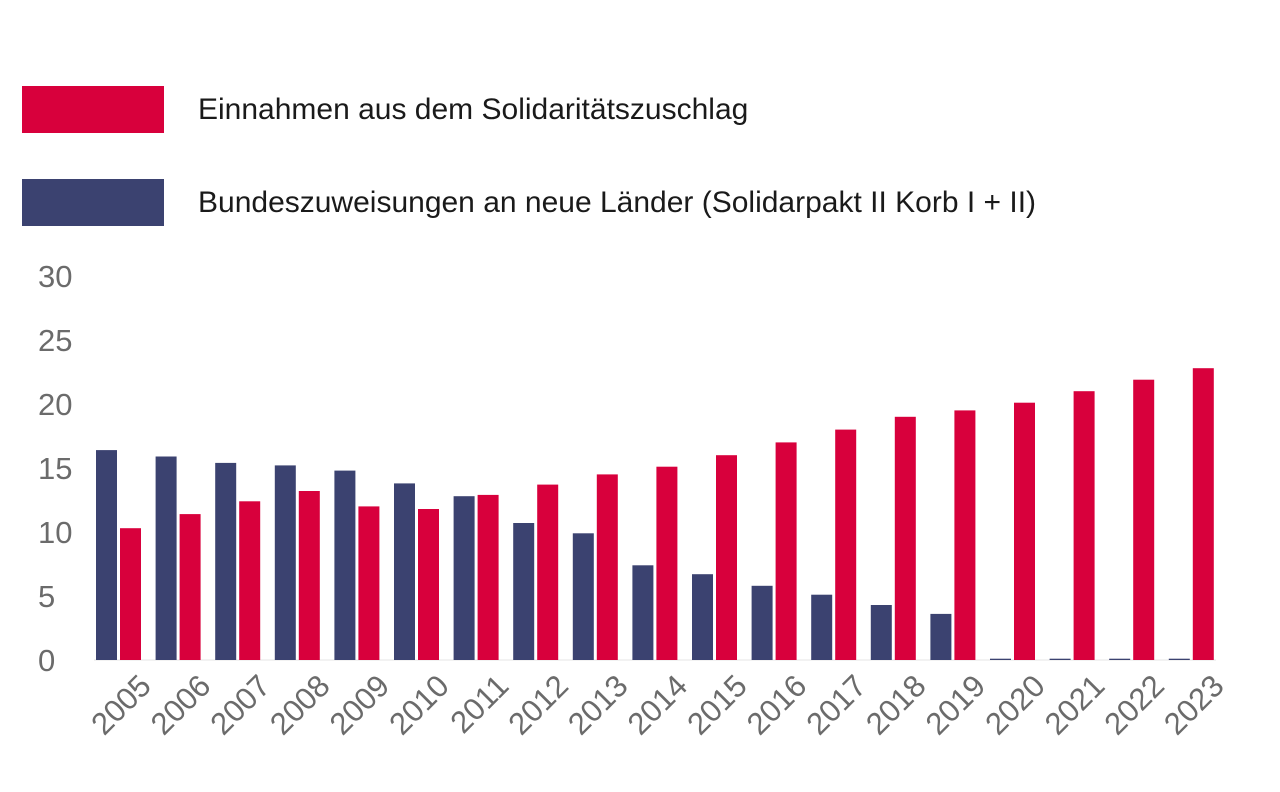  What do you see at coordinates (55, 340) in the screenshot?
I see `y-tick-label: 25` at bounding box center [55, 340].